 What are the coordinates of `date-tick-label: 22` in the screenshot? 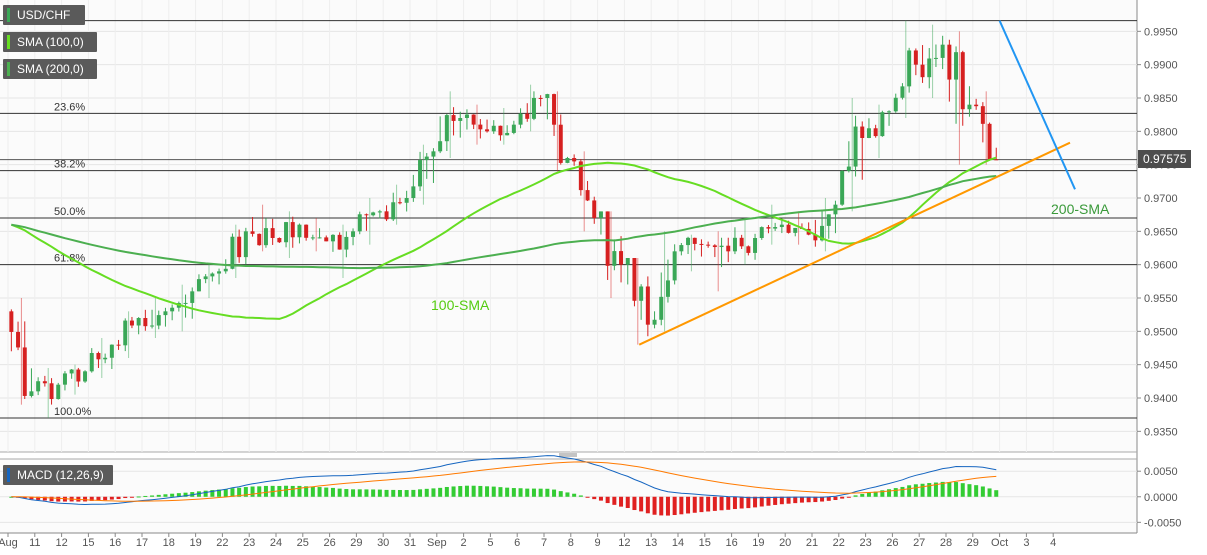 It's located at (222, 543).